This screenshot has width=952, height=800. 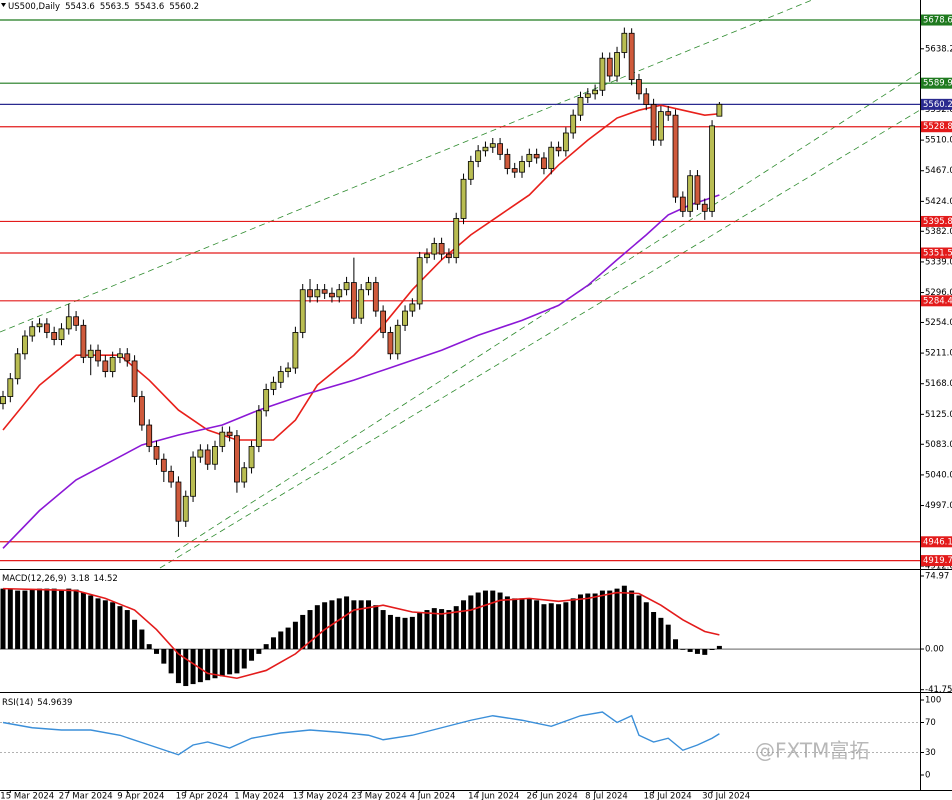 I want to click on header-value: 3.18, so click(x=80, y=579).